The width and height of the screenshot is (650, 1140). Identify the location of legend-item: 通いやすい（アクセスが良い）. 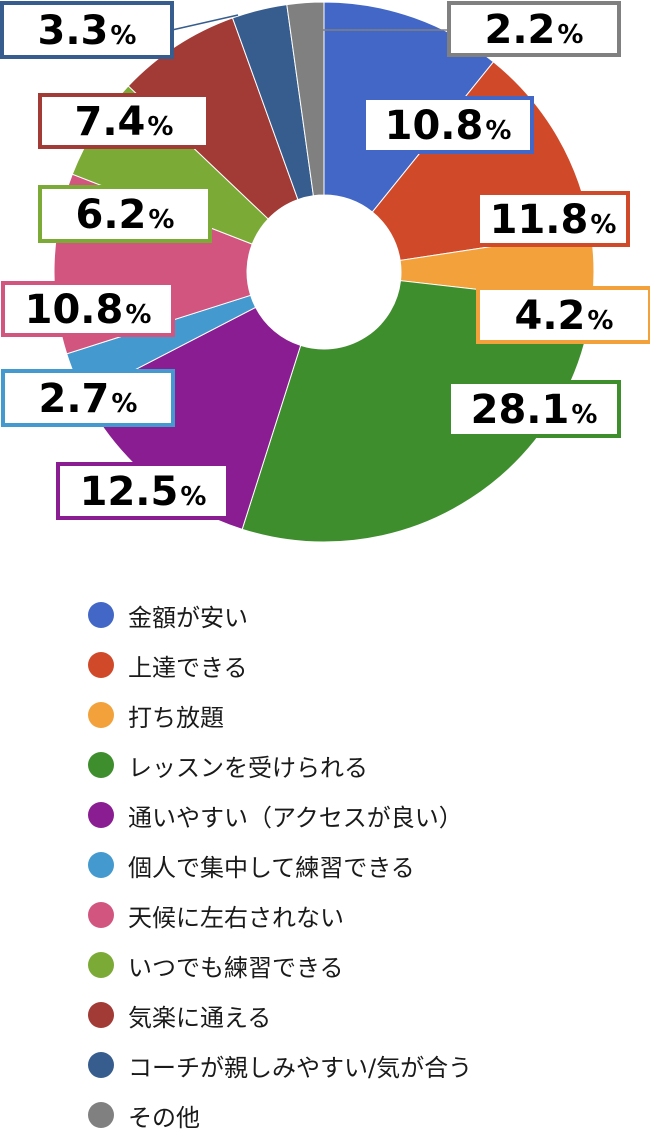
(280, 815).